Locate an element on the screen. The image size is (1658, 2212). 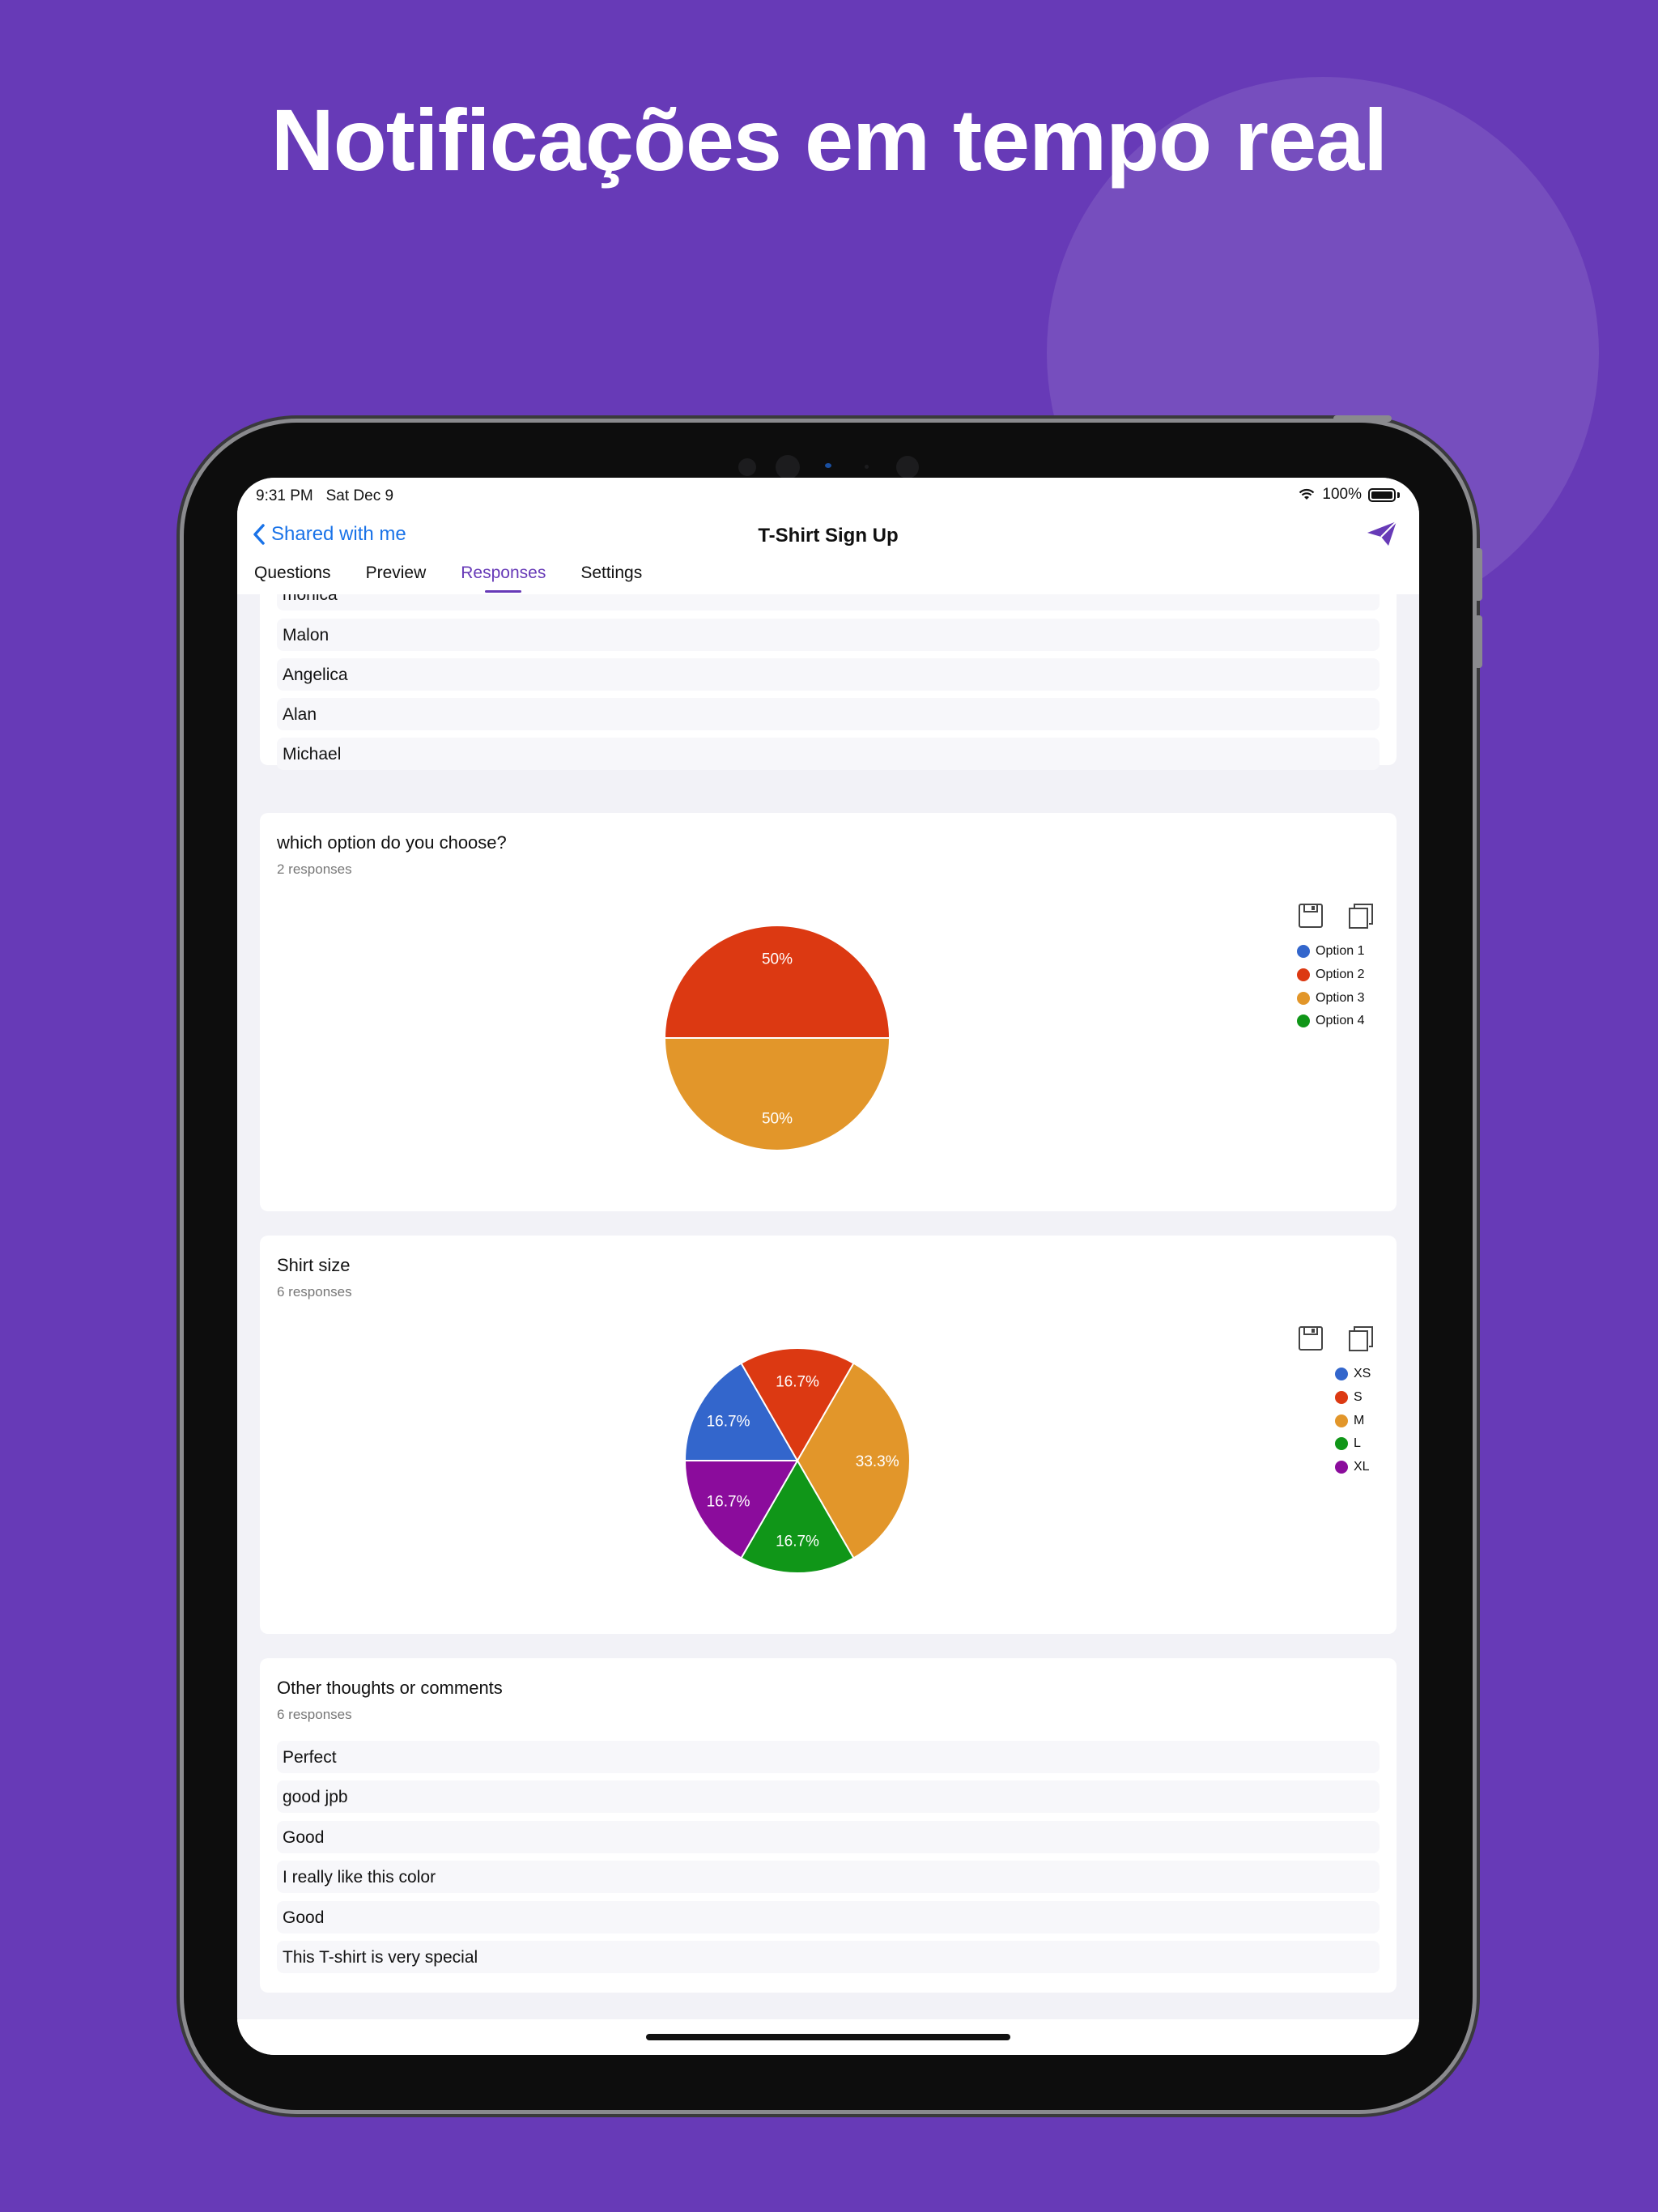
legend-item: XS is located at coordinates (1353, 1374).